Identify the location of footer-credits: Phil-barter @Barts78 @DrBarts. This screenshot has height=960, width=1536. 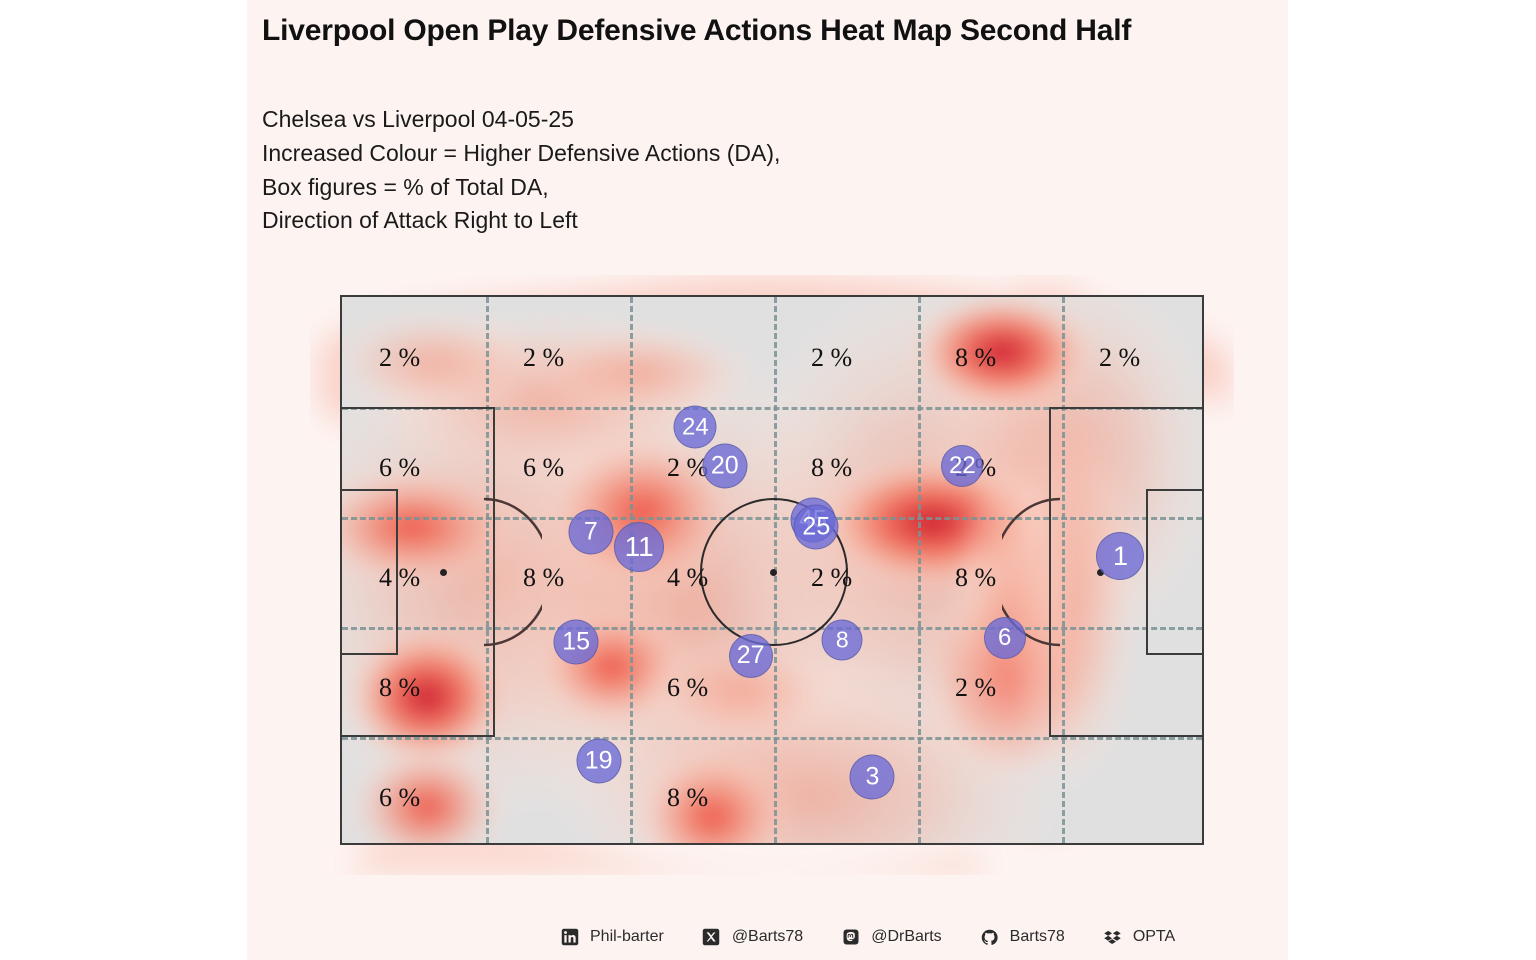
(886, 937).